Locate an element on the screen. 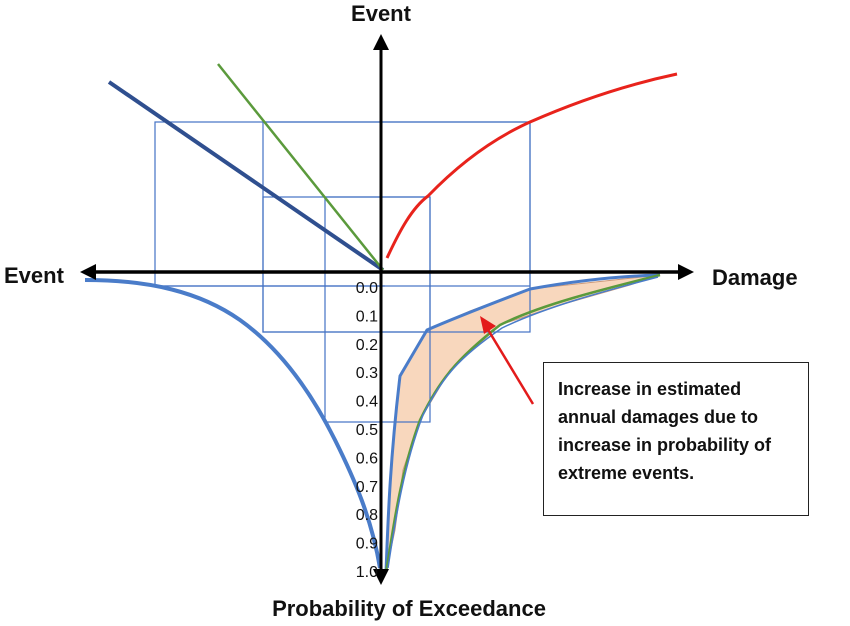 This screenshot has width=850, height=626. callout-line: annual damages due to is located at coordinates (658, 417).